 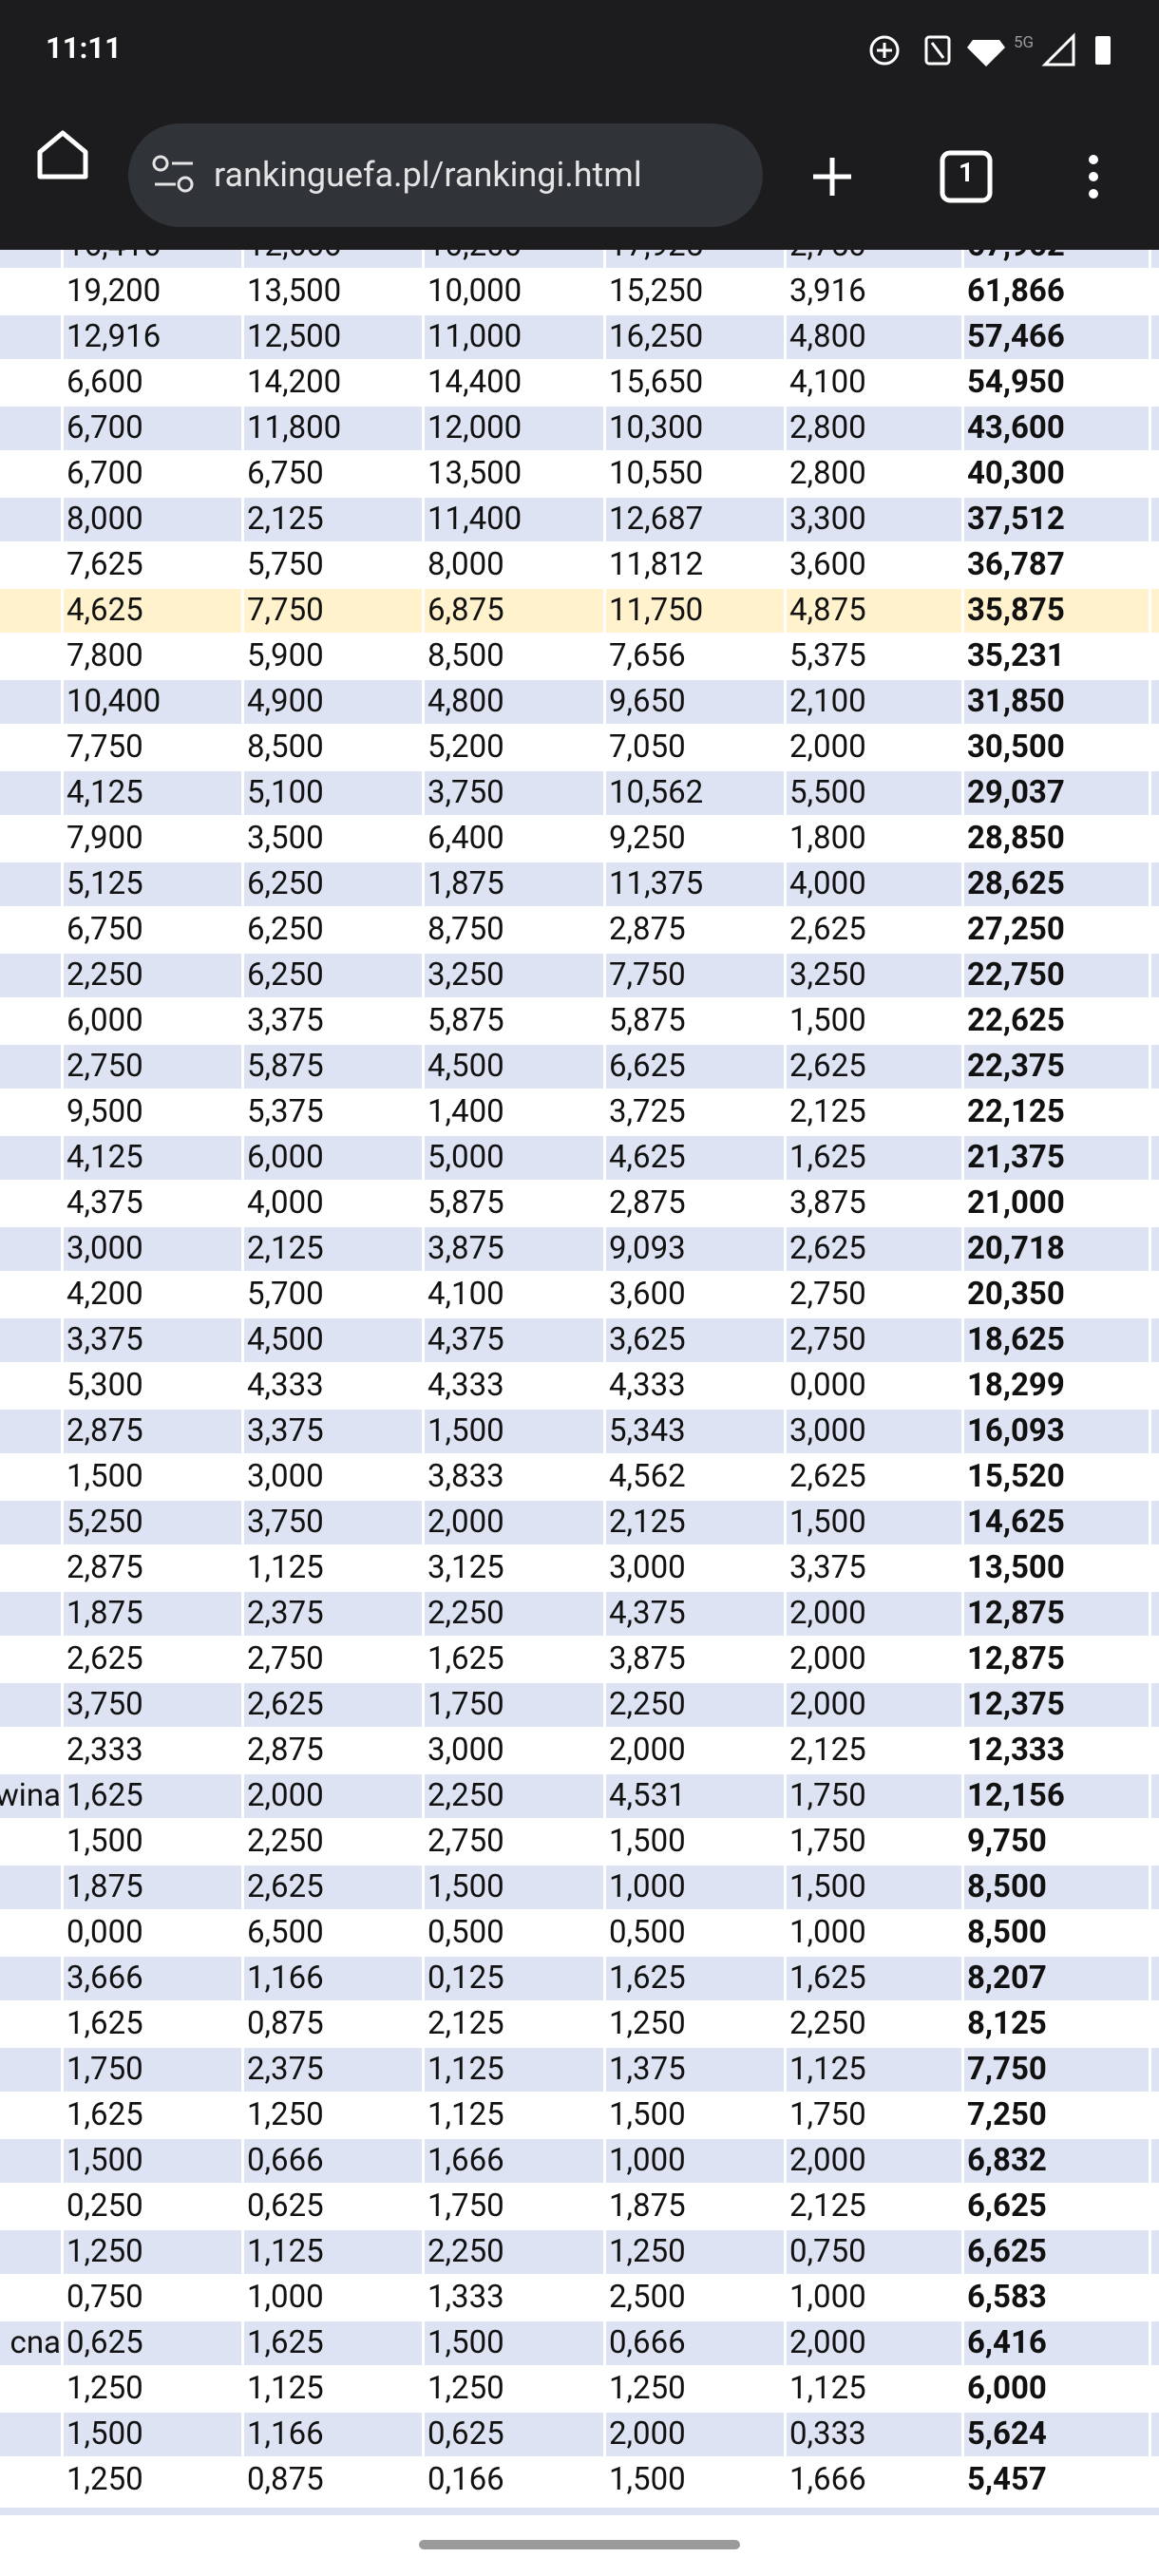 What do you see at coordinates (1016, 1613) in the screenshot?
I see `total-points: 12,875` at bounding box center [1016, 1613].